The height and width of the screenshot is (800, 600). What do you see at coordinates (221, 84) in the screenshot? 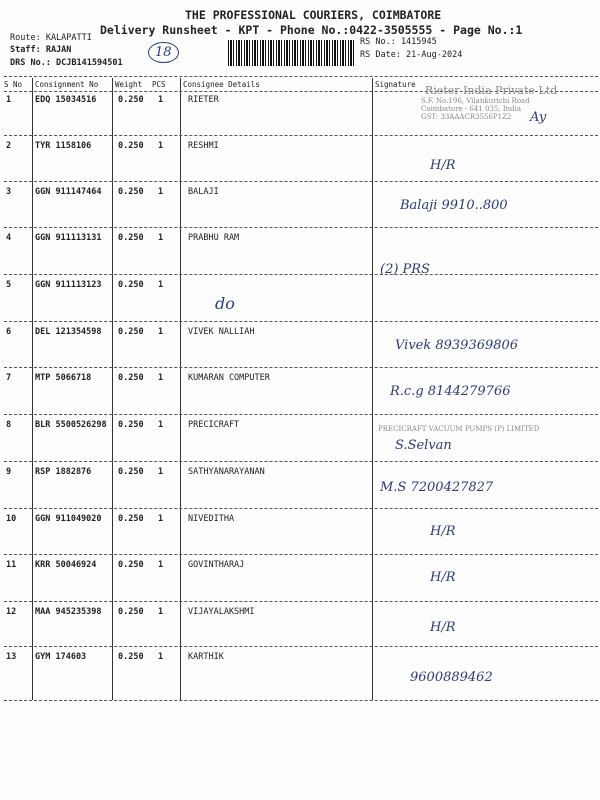
I see `col-consignee: Consignee Details` at bounding box center [221, 84].